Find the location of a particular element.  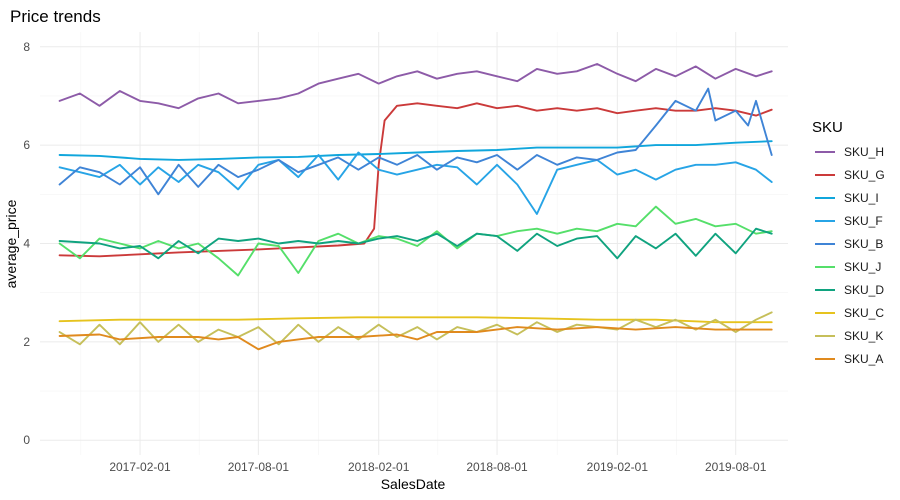

series-line-sku-d is located at coordinates (415, 243).